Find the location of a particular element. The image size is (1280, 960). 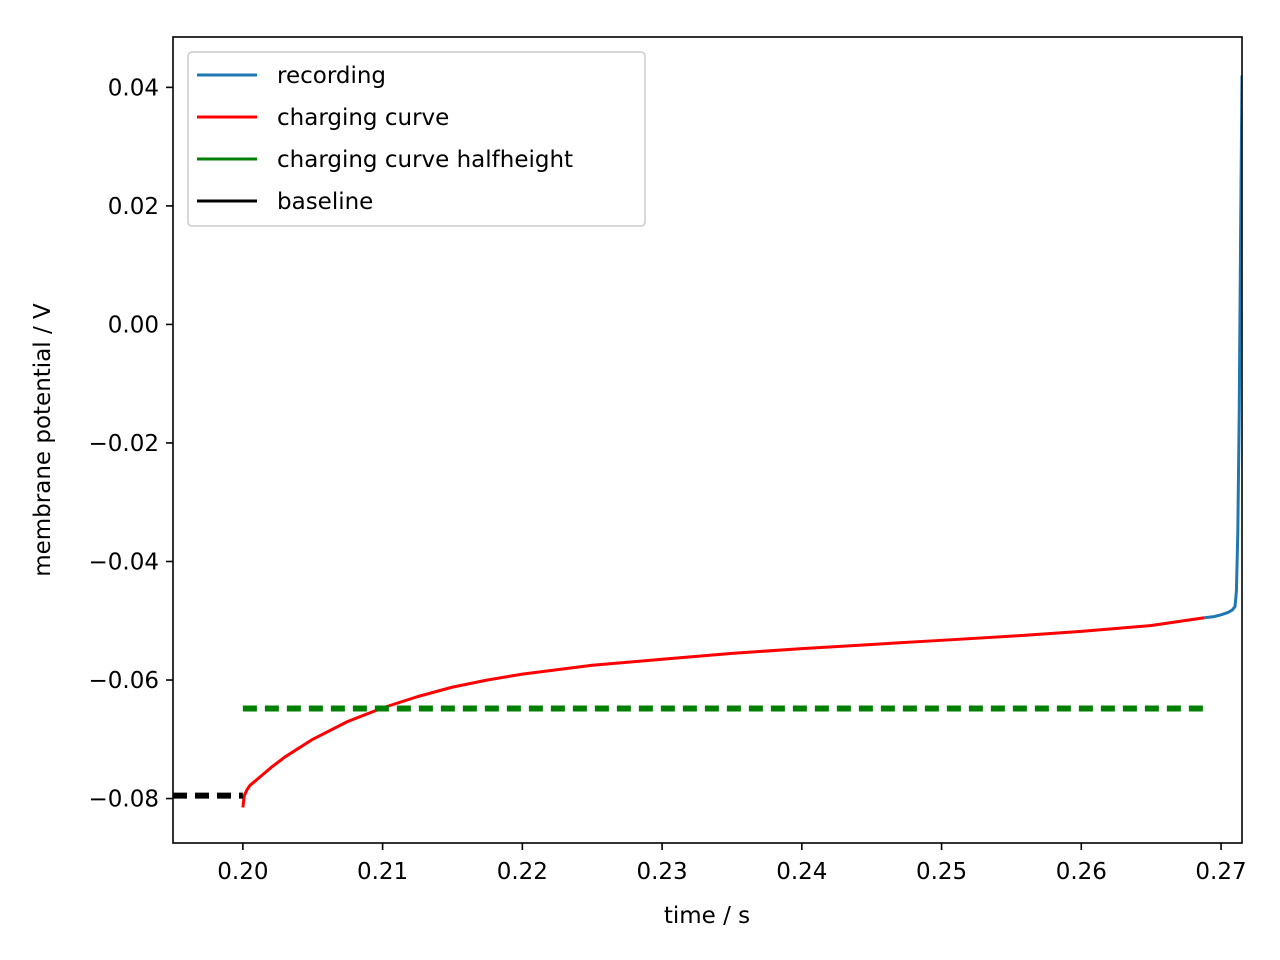

y-tick-label: −0.04 is located at coordinates (124, 562).